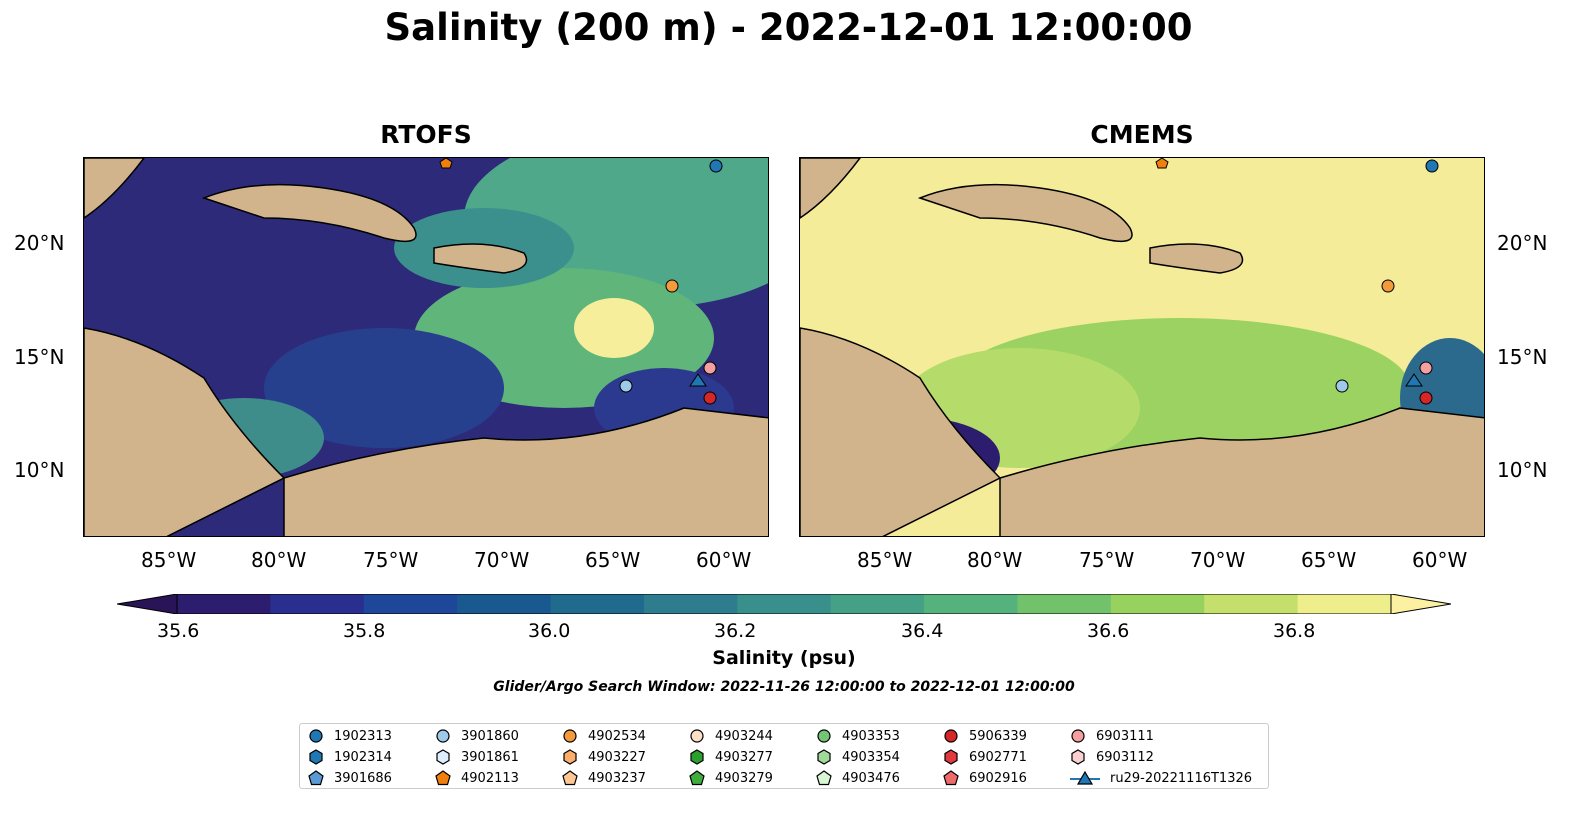 This screenshot has width=1577, height=827. Describe the element at coordinates (998, 736) in the screenshot. I see `legend-label: 5906339` at that location.